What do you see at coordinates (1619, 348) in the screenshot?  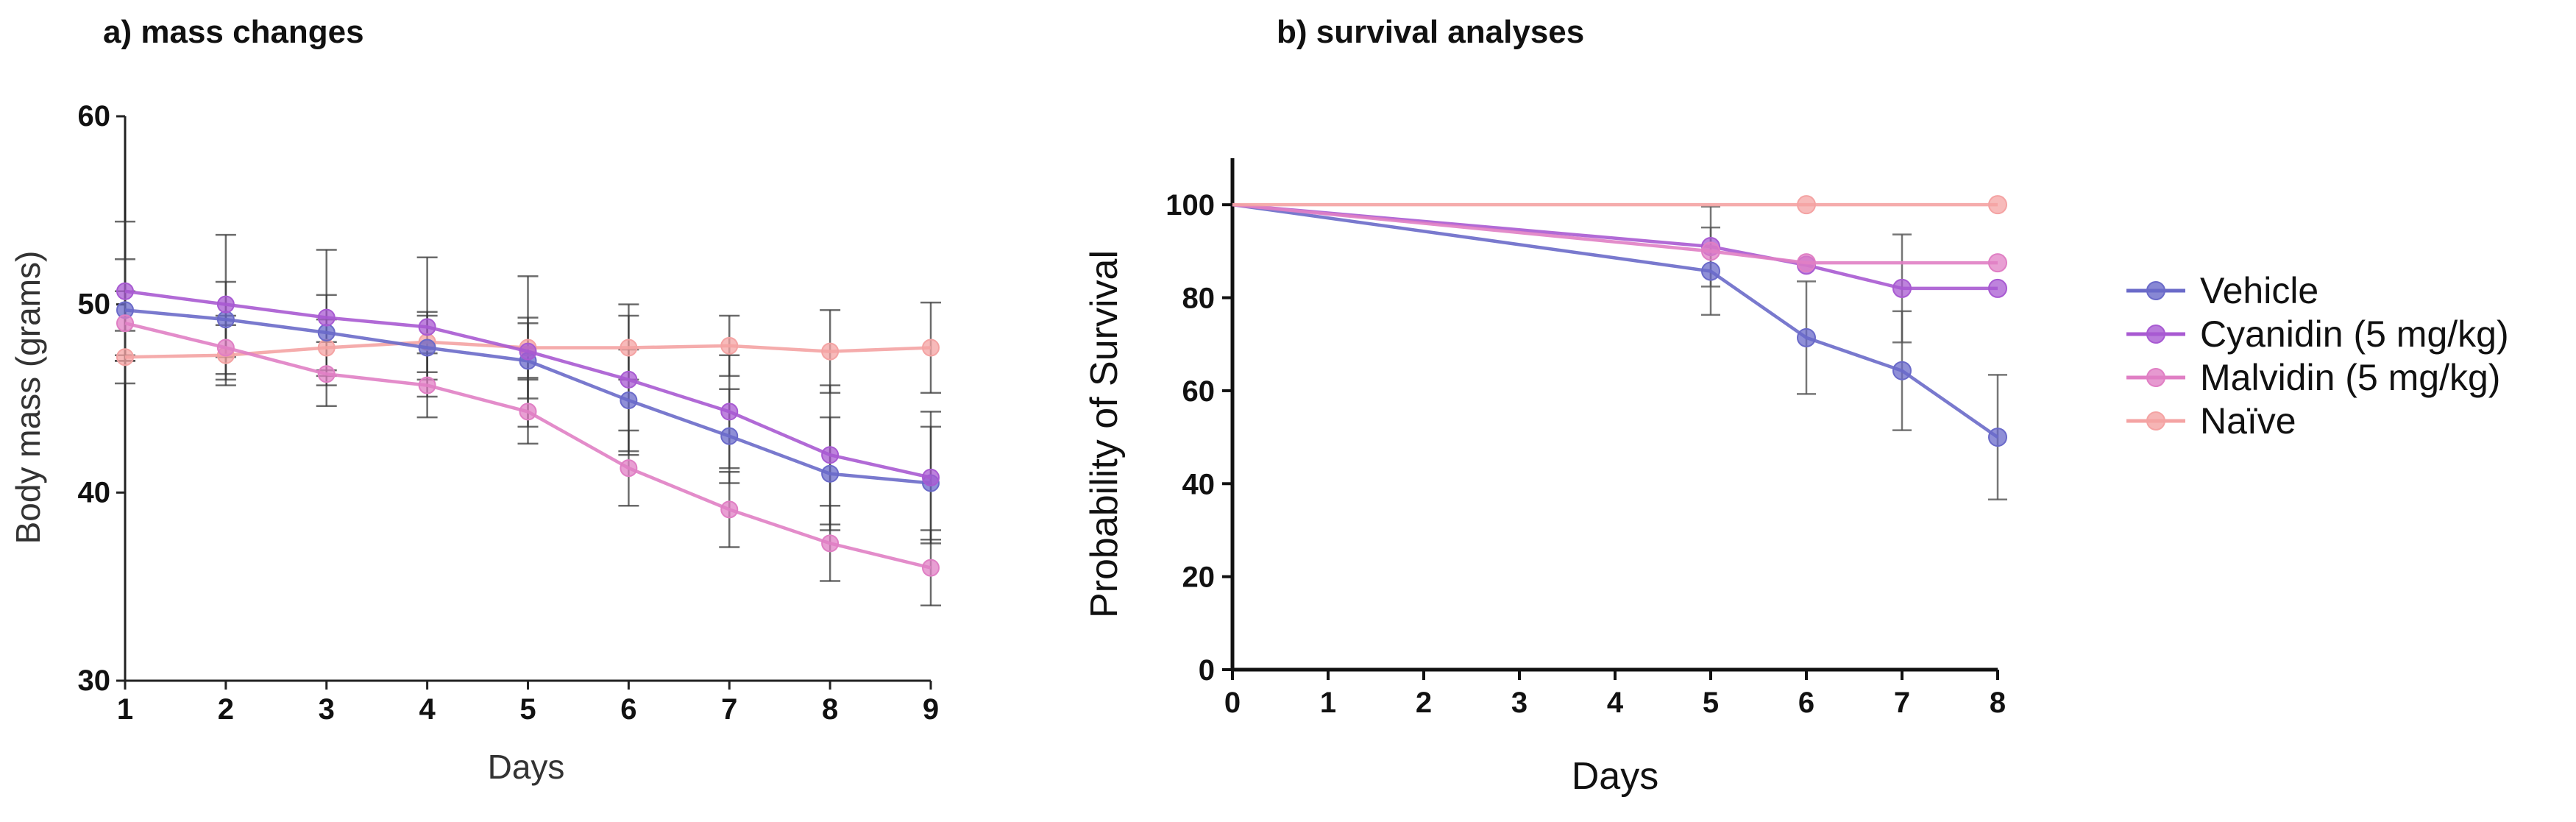 I see `panel-b-plot` at bounding box center [1619, 348].